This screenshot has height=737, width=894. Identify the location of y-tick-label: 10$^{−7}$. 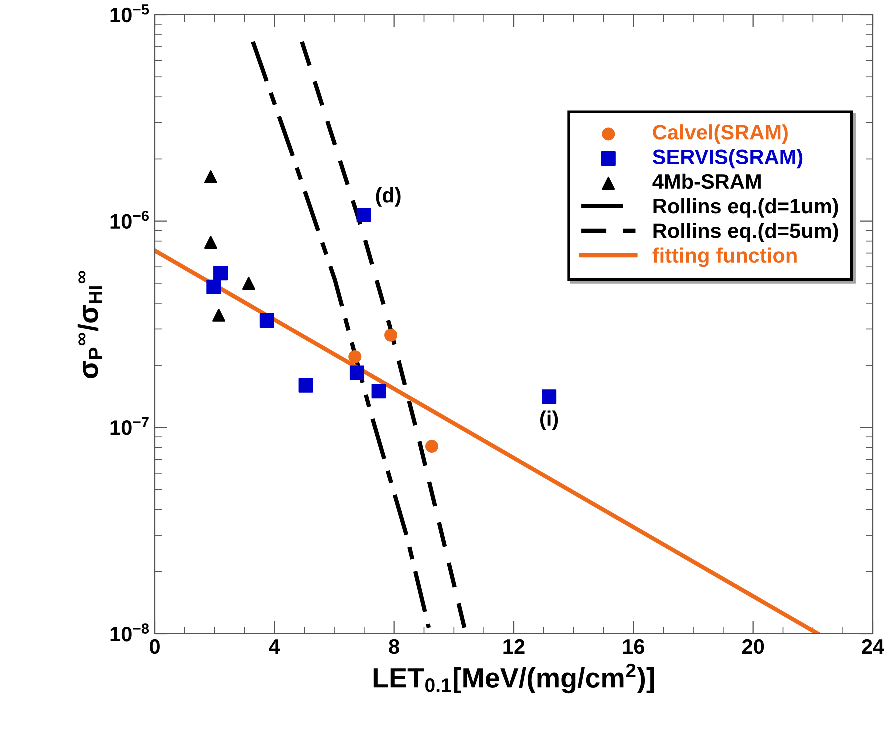
(129, 426).